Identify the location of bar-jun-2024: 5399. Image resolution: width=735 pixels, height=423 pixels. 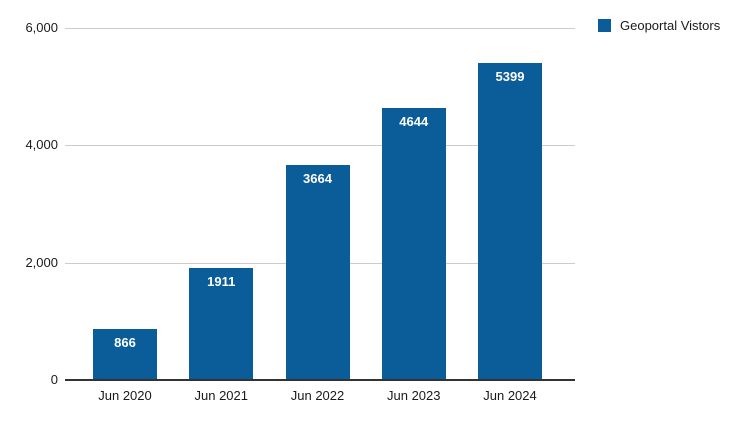
(510, 221).